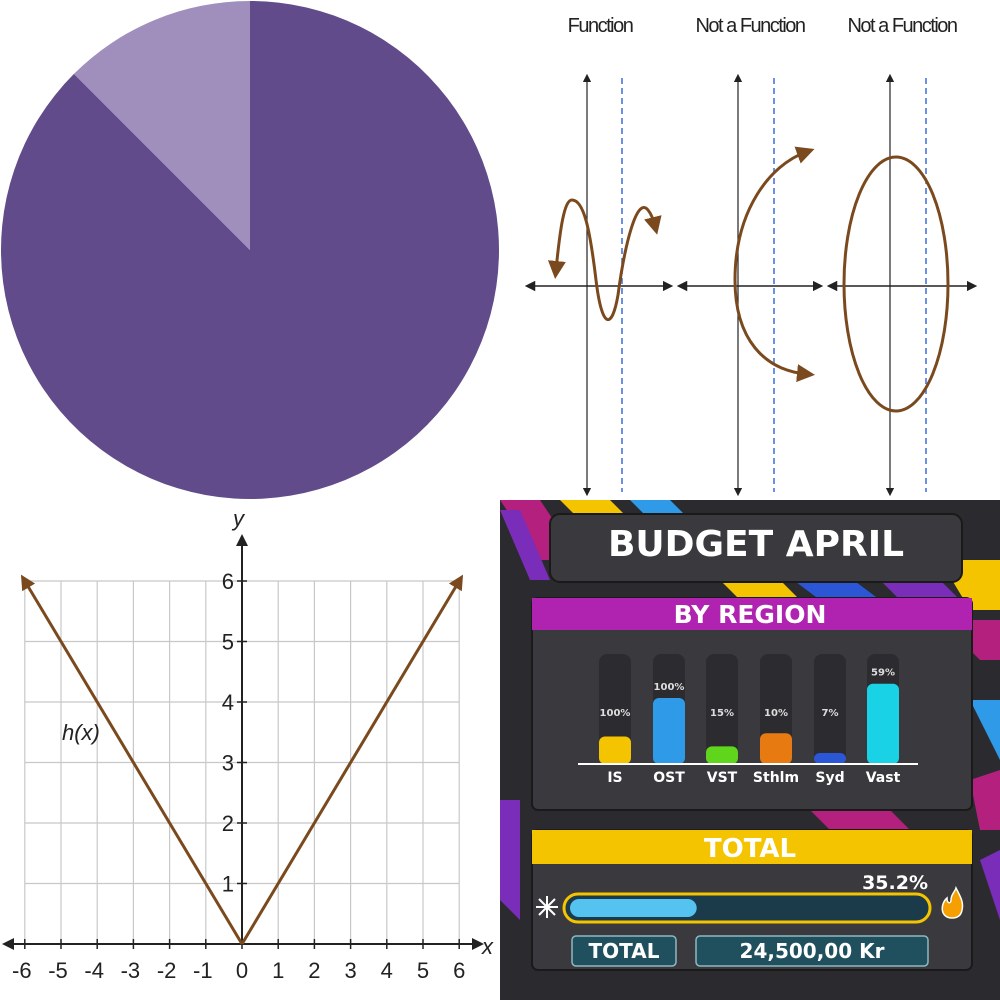  What do you see at coordinates (722, 713) in the screenshot?
I see `bar-value-label: 15%` at bounding box center [722, 713].